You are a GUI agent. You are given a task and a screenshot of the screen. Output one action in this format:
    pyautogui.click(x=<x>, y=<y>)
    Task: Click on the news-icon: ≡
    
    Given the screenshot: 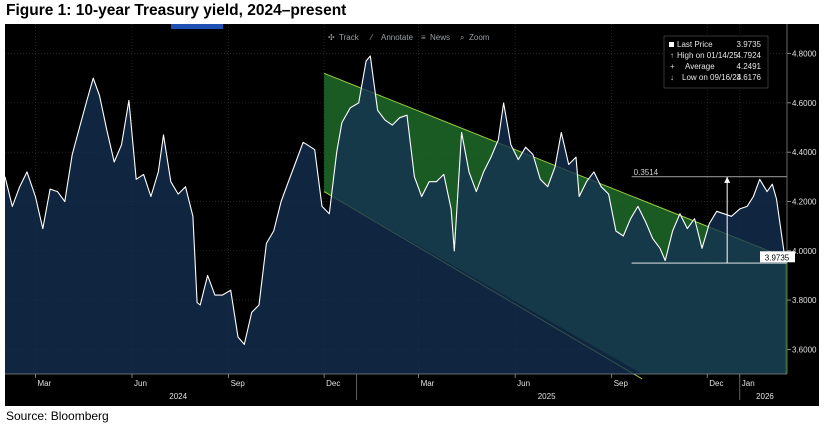 What is the action you would take?
    pyautogui.click(x=423, y=37)
    